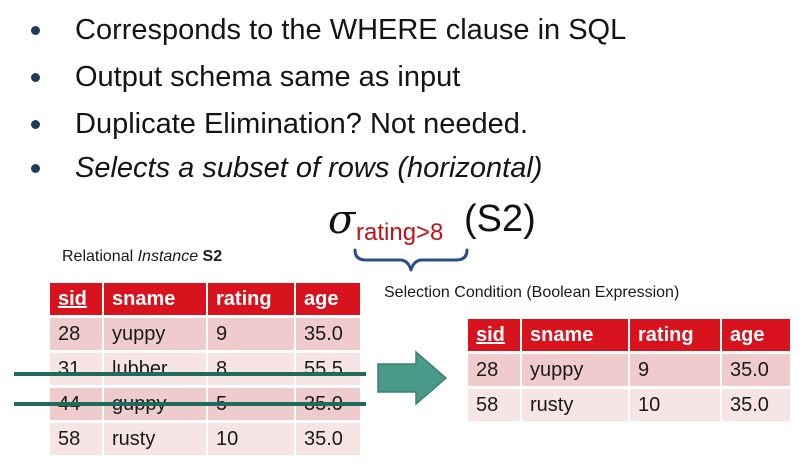 The height and width of the screenshot is (466, 810). I want to click on sigma-operator: σ, so click(342, 220).